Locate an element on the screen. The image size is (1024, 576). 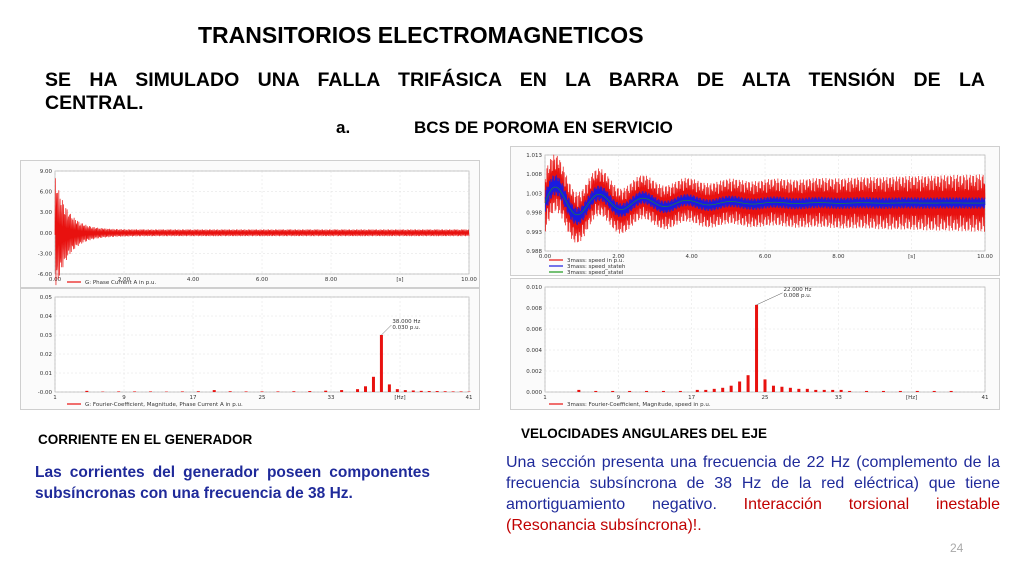
slide-title: TRANSITORIOS ELECTROMAGNETICOS is located at coordinates (421, 35).